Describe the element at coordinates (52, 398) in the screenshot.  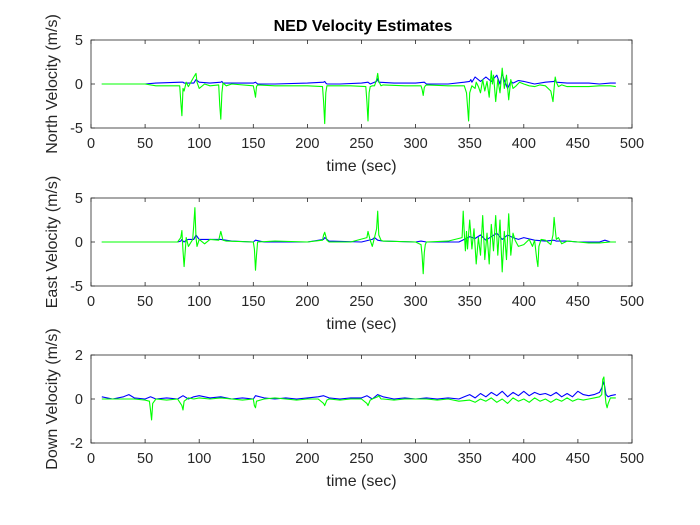
I see `y-axis-label: Down Velocity (m/s)` at that location.